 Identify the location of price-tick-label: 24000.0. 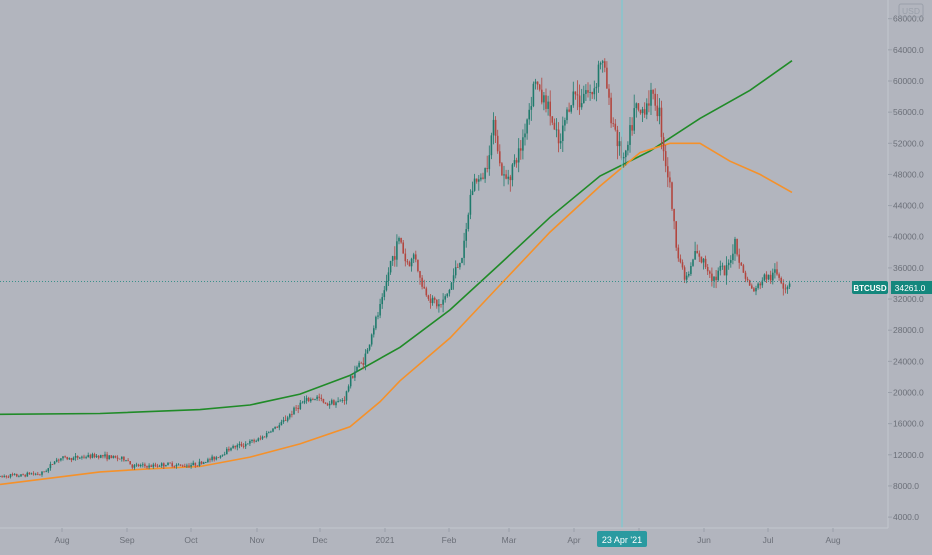
(908, 361).